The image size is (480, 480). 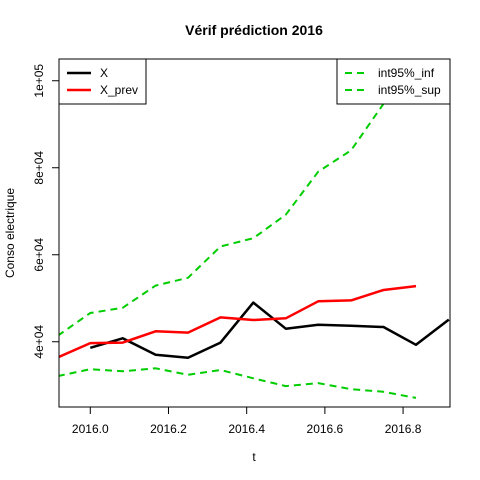 I want to click on x-tick-label: 2016.8, so click(x=403, y=429).